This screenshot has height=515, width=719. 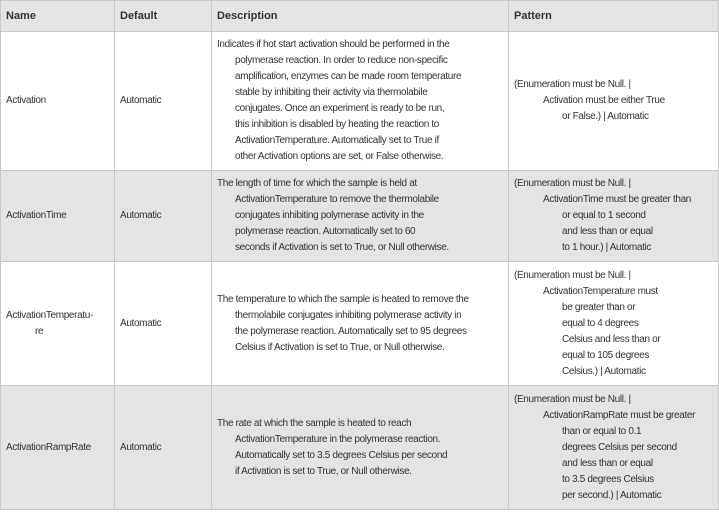 I want to click on option-pattern-line: or equal to 1 second, so click(x=604, y=215).